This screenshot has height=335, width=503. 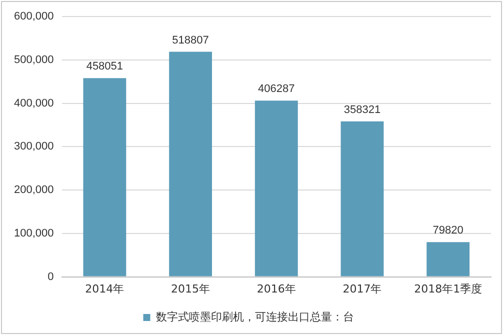 What do you see at coordinates (104, 289) in the screenshot?
I see `x-tick-label: 2014年` at bounding box center [104, 289].